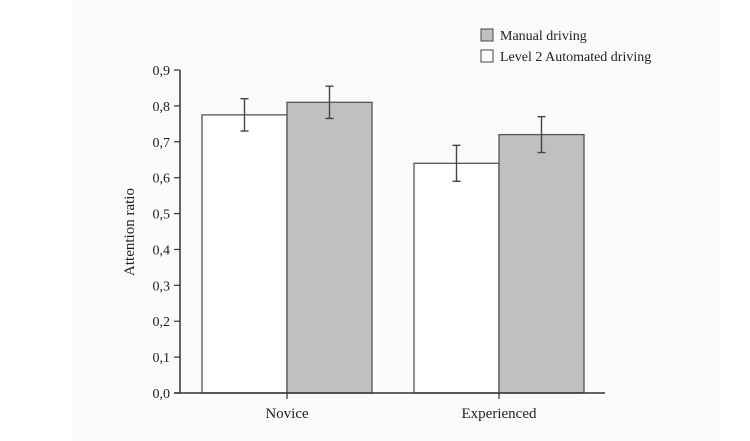 This screenshot has height=441, width=750. What do you see at coordinates (401, 407) in the screenshot?
I see `x-ticks-group: Novice Experienced` at bounding box center [401, 407].